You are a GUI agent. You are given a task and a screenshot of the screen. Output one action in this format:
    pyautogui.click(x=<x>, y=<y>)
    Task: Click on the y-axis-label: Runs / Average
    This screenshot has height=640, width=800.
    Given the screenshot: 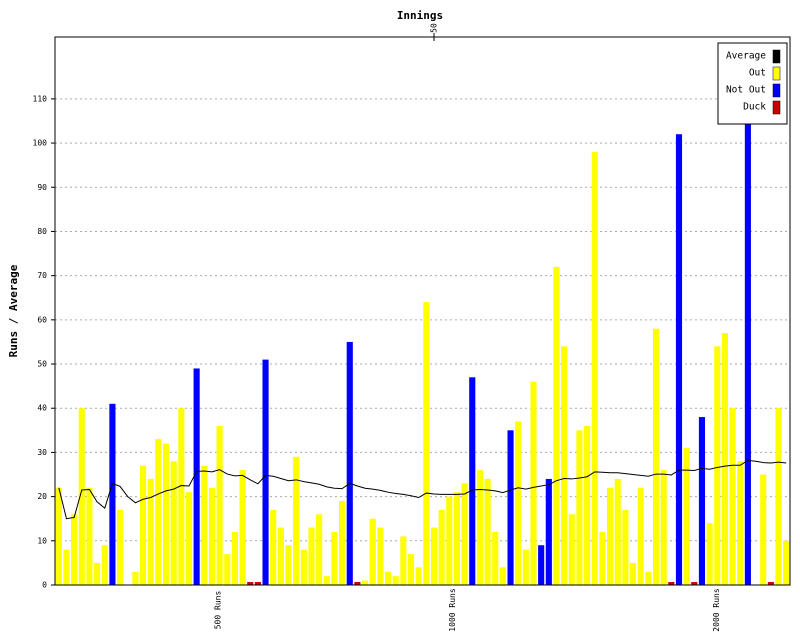 What is the action you would take?
    pyautogui.click(x=13, y=310)
    